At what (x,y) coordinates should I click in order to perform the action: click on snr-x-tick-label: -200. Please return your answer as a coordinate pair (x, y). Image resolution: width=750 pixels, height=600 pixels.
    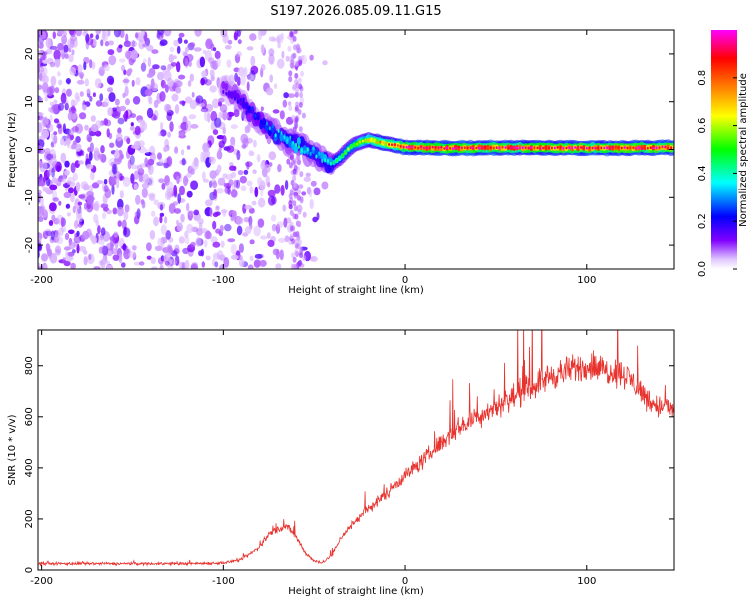
    Looking at the image, I should click on (41, 581).